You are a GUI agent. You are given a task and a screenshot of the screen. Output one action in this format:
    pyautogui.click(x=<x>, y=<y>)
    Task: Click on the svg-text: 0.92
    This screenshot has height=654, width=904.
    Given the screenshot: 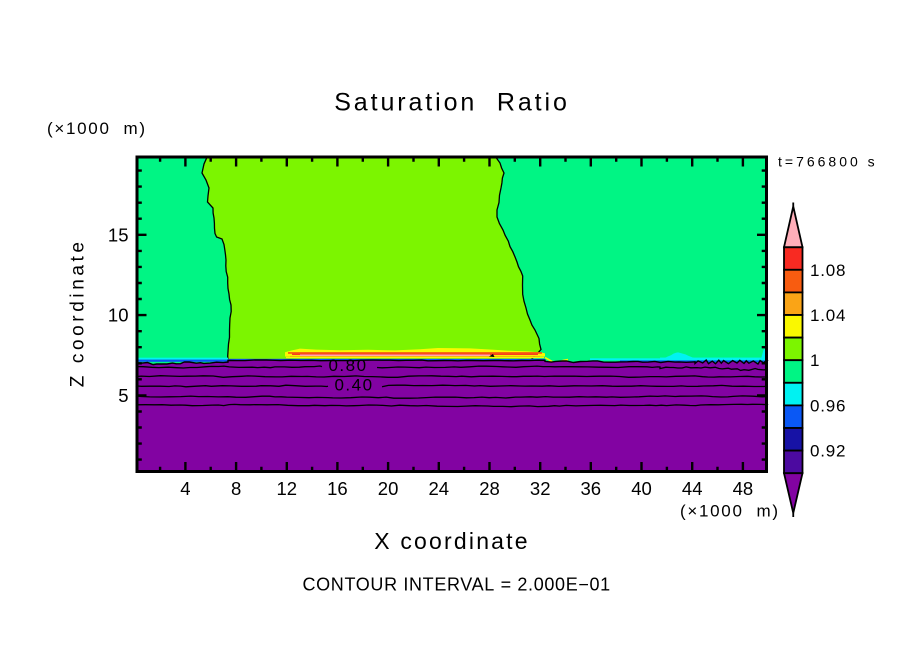 What is the action you would take?
    pyautogui.click(x=828, y=451)
    